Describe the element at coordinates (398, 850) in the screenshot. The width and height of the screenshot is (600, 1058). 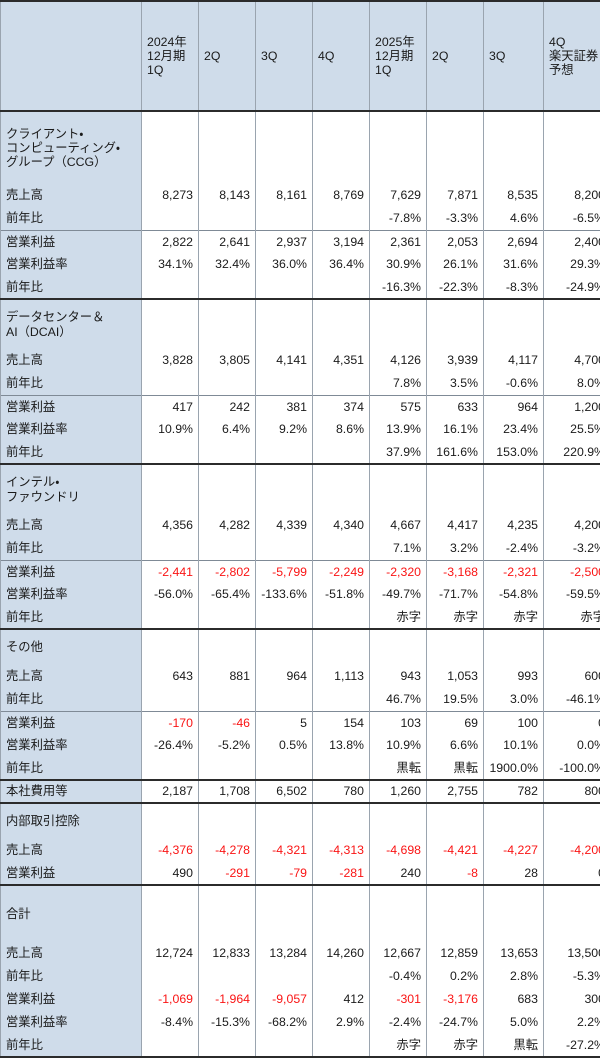
I see `table-cell-value: -4,698` at that location.